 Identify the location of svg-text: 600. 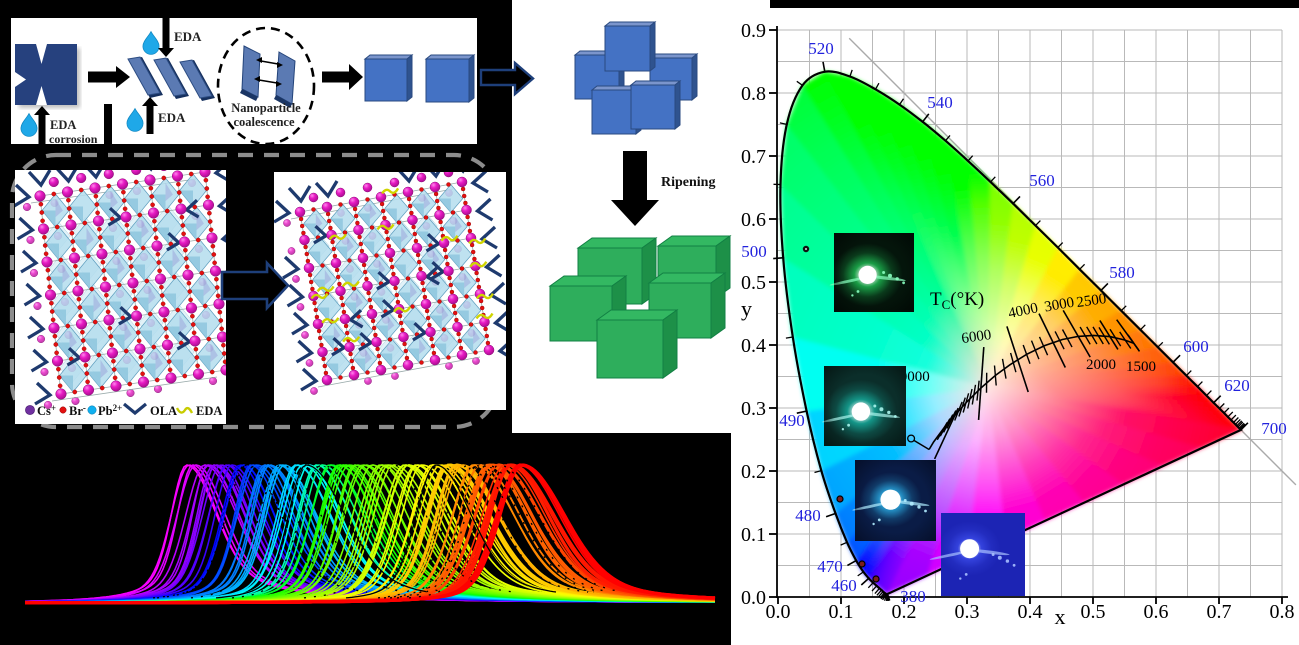
(1196, 346).